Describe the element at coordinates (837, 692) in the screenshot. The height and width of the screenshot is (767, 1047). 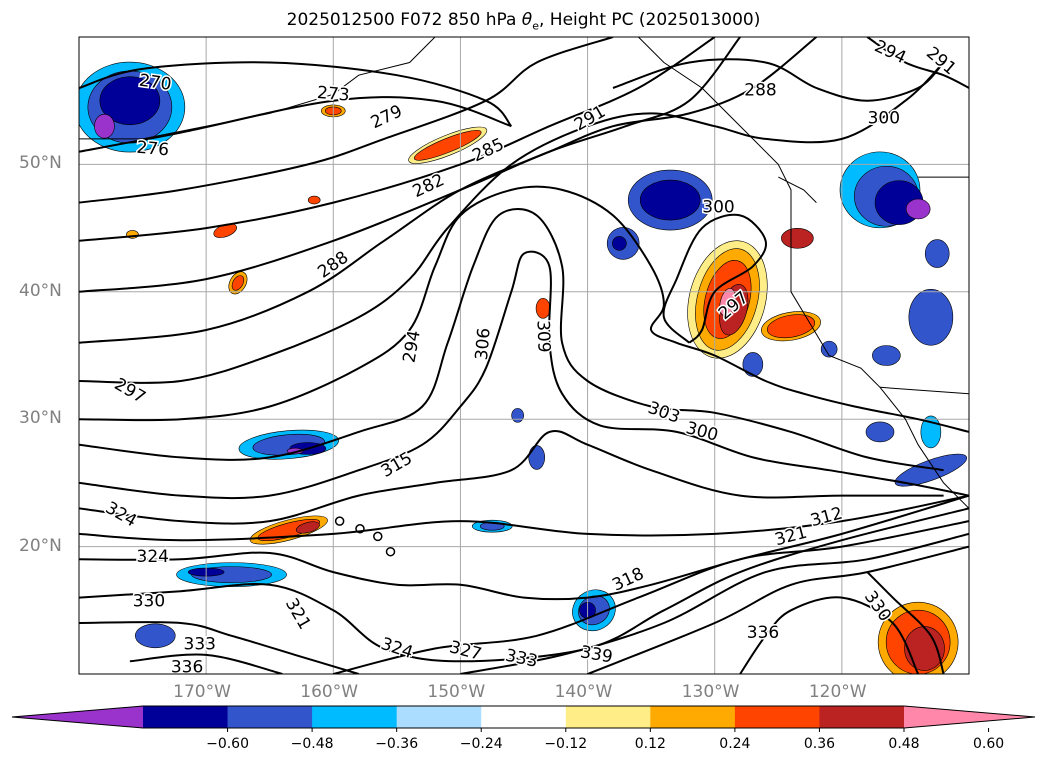
I see `lon-tick-label: 120°W` at that location.